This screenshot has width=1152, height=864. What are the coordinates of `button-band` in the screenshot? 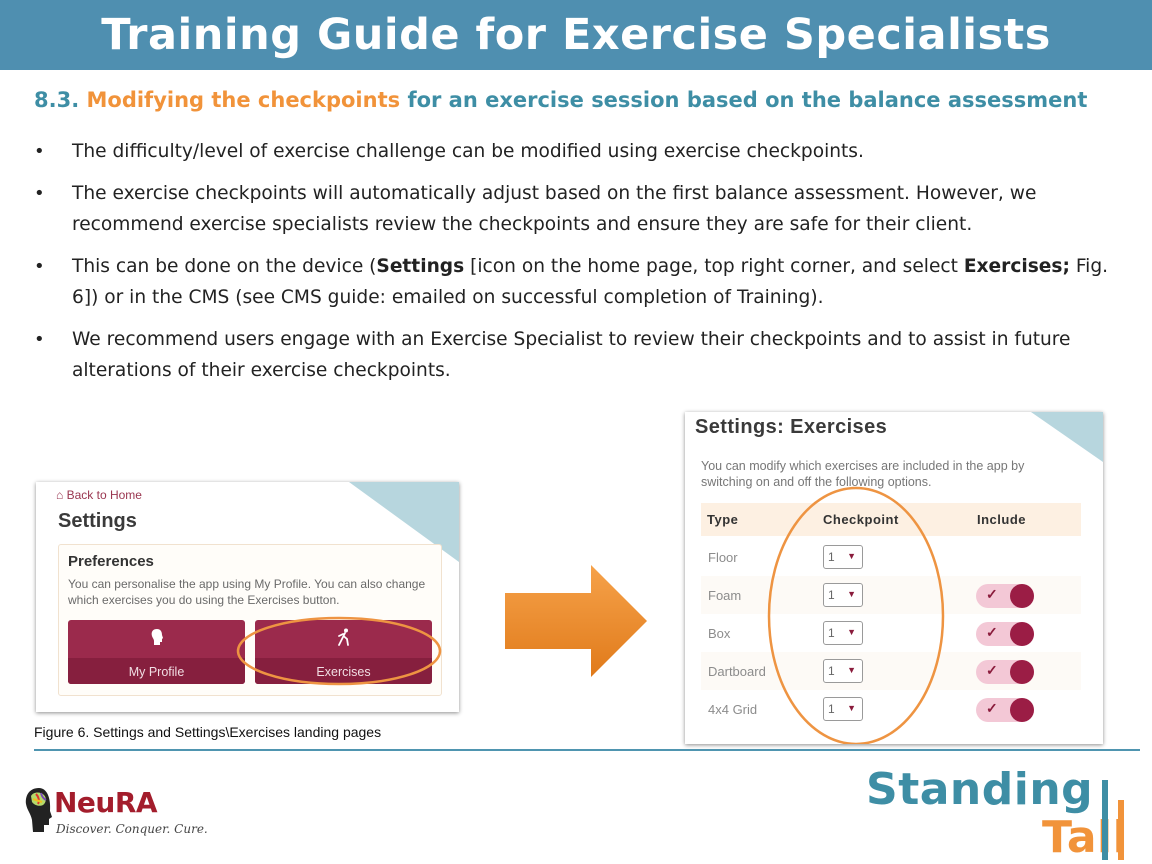 It's located at (156, 671).